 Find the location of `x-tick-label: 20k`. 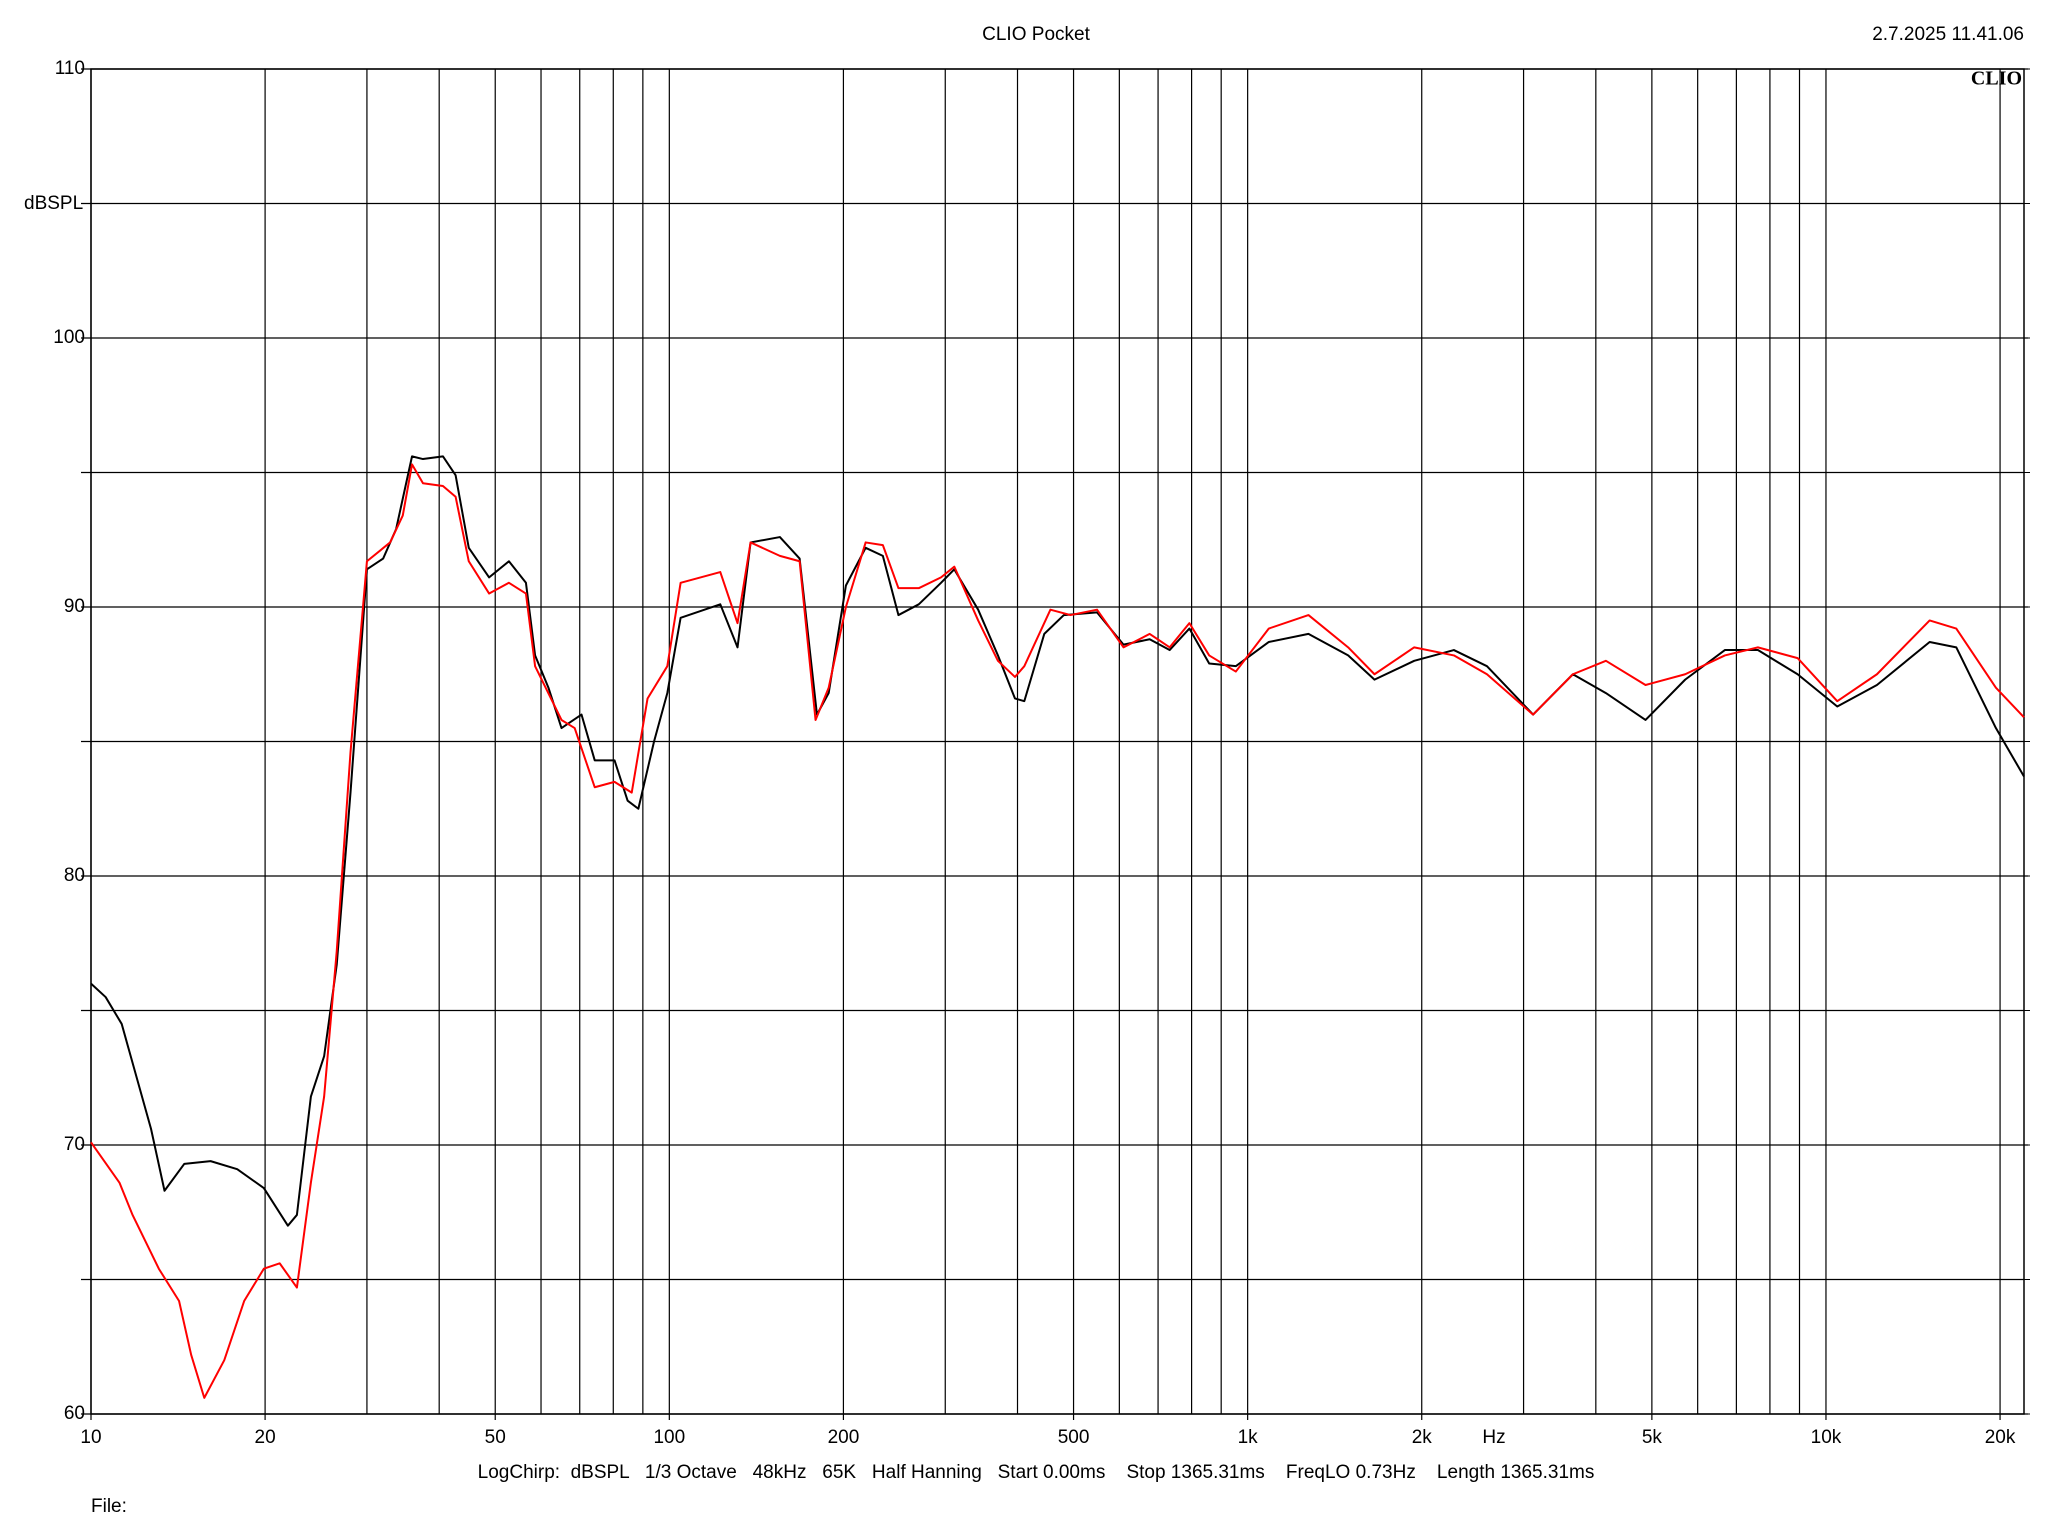

x-tick-label: 20k is located at coordinates (2000, 1437).